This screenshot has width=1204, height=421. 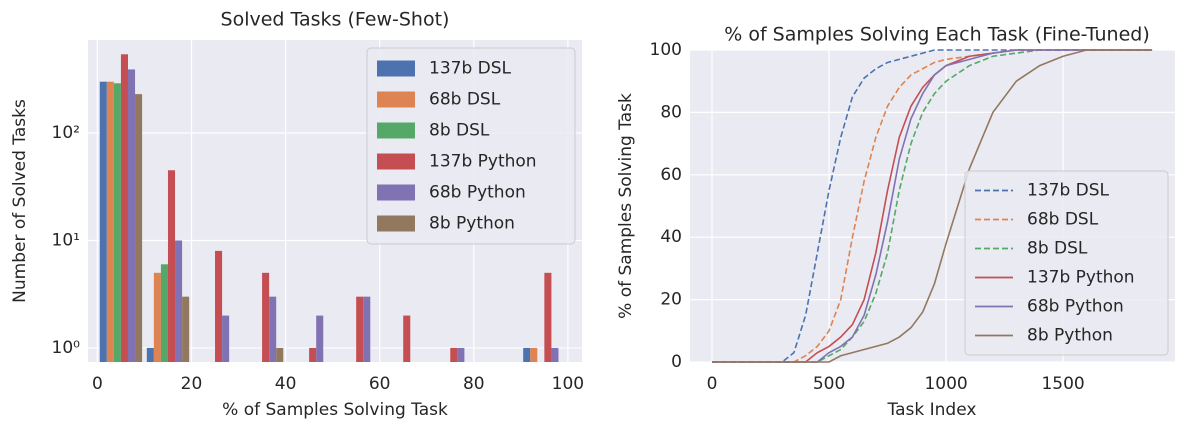 What do you see at coordinates (286, 384) in the screenshot?
I see `x-tick-label: 40` at bounding box center [286, 384].